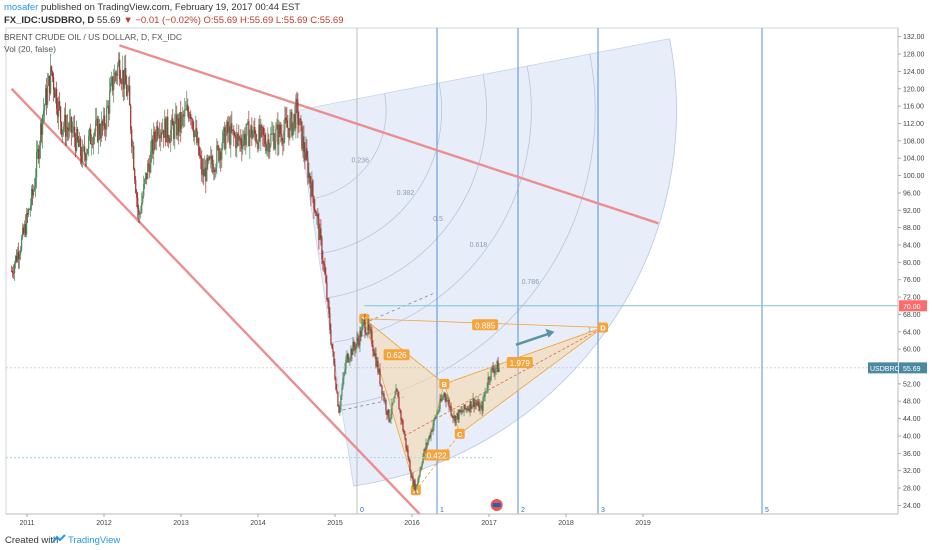 The height and width of the screenshot is (550, 932). I want to click on level-price-label: 70.00, so click(912, 307).